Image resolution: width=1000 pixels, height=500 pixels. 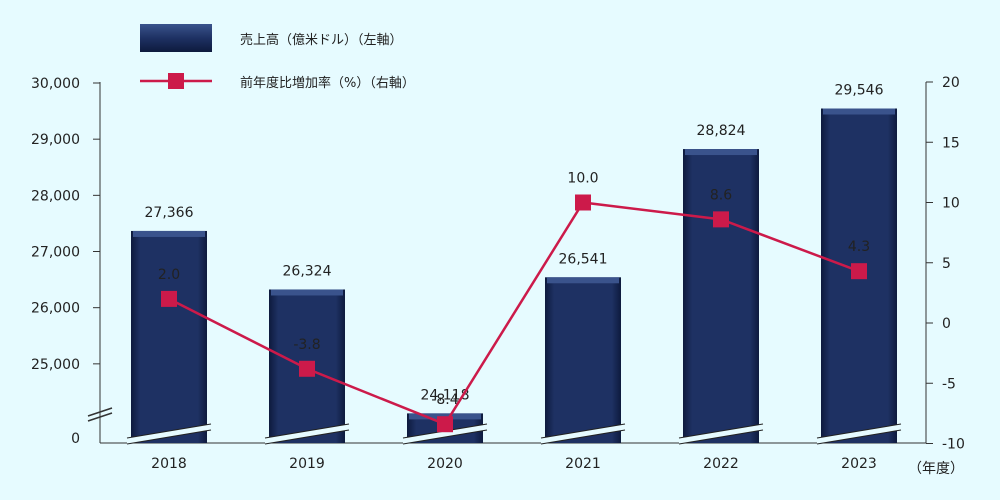 I want to click on legend-bar-label: 売上高（億米ドル）（左軸）, so click(x=321, y=40).